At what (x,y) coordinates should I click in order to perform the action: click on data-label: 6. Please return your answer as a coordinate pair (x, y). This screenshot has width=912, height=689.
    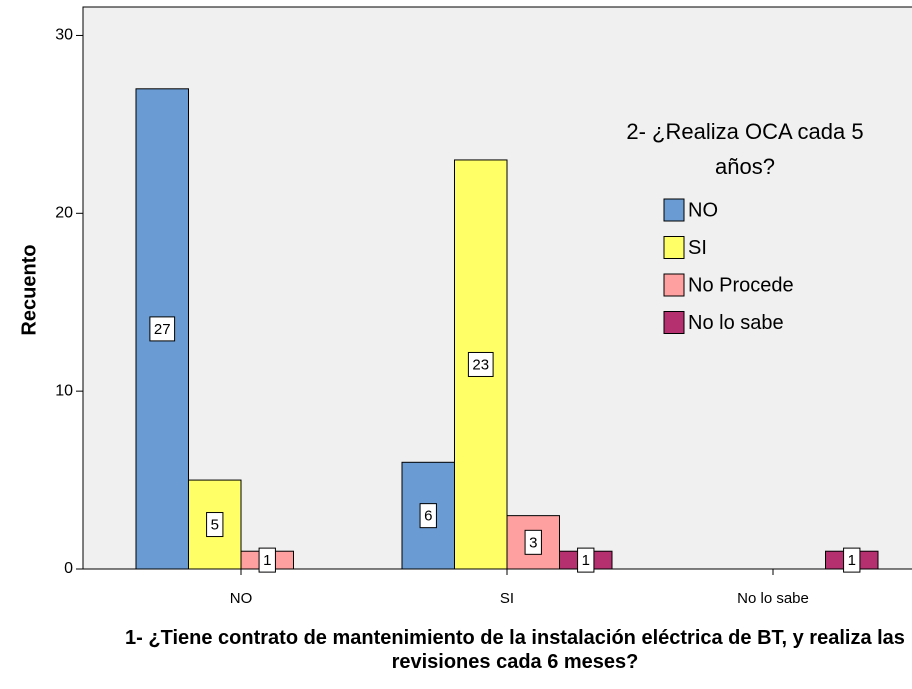
    Looking at the image, I should click on (428, 516).